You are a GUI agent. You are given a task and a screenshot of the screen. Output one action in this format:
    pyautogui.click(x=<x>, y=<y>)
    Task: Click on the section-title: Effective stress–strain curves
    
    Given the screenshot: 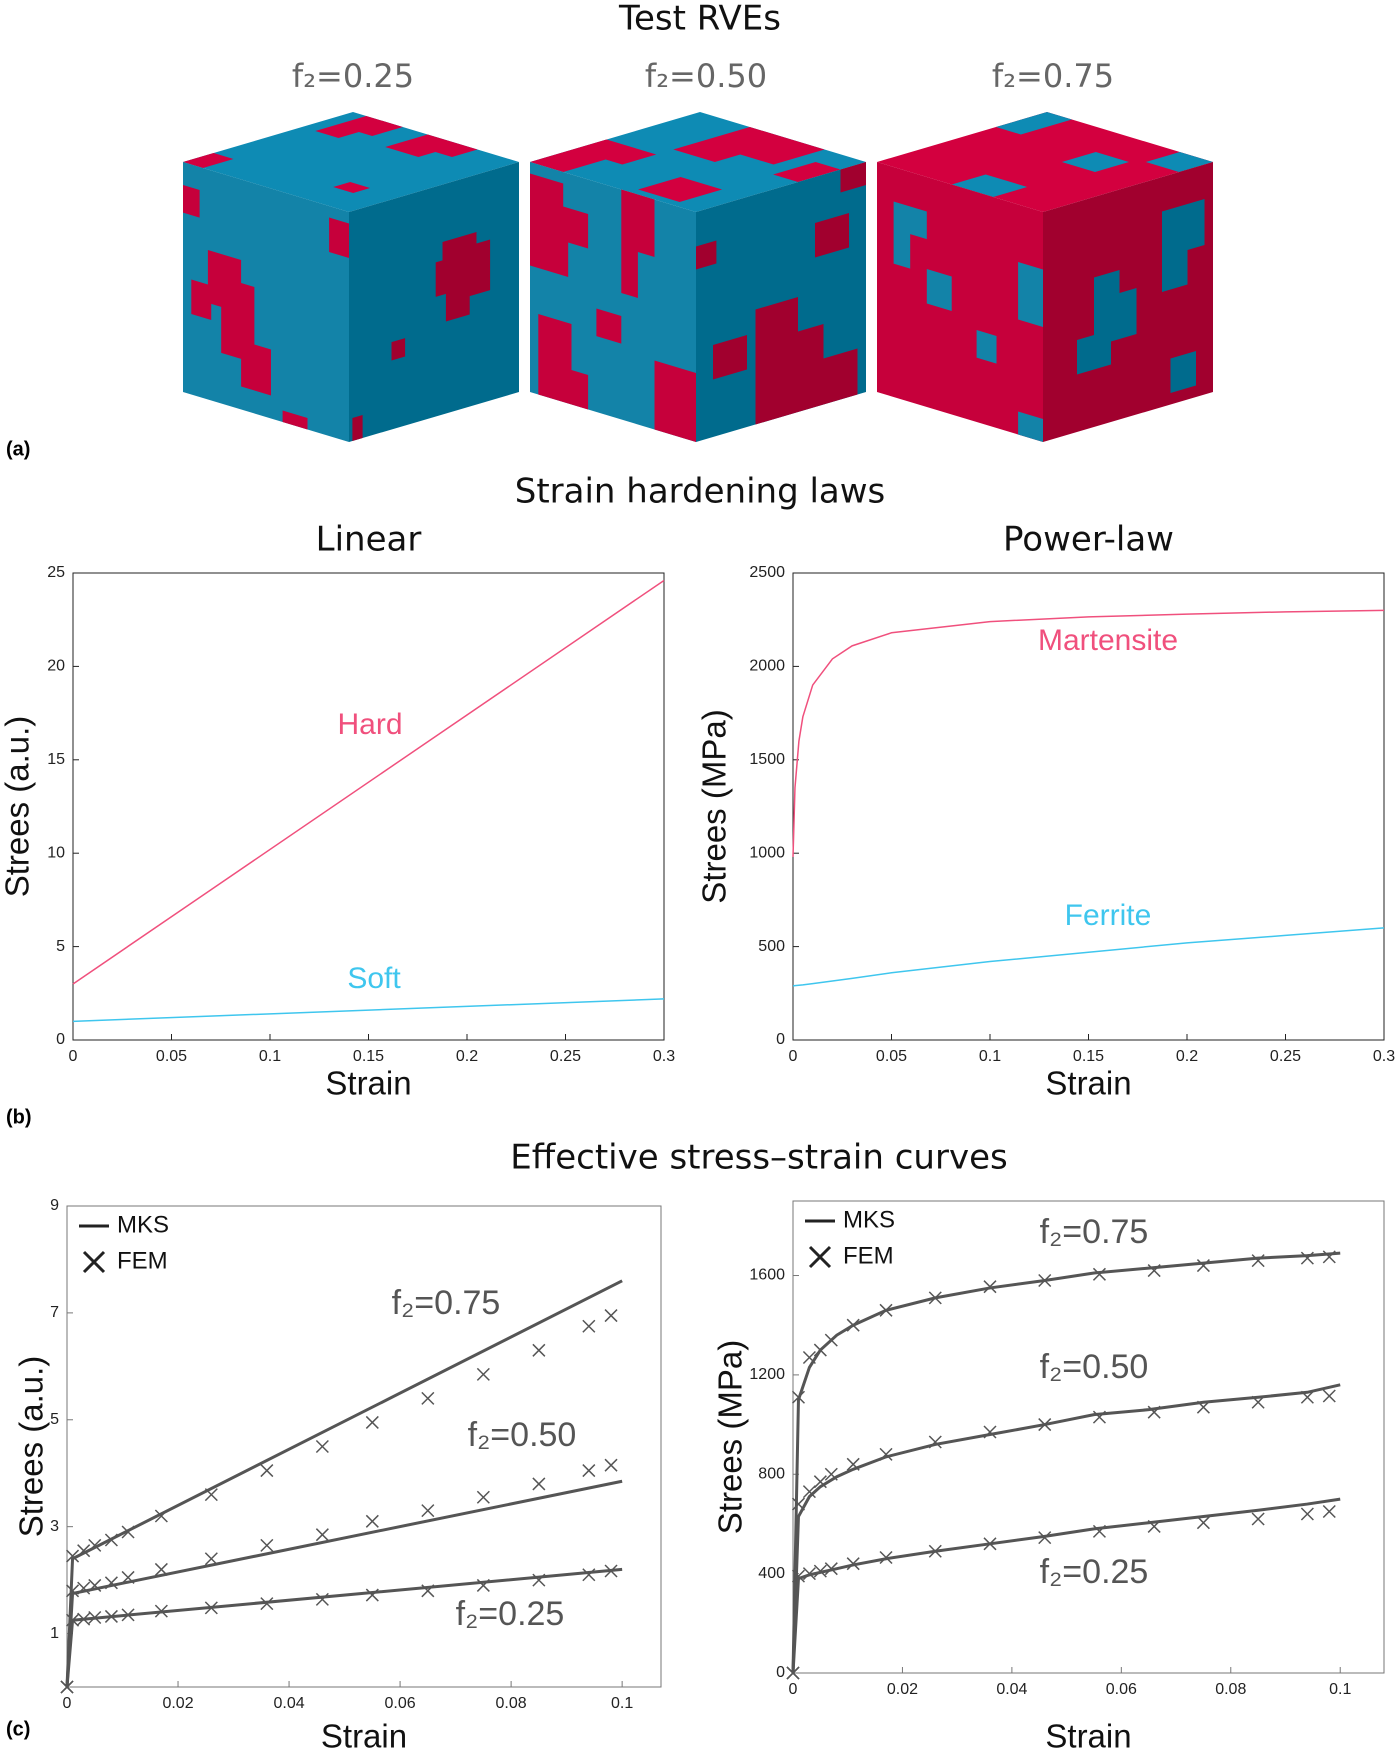 What is the action you would take?
    pyautogui.click(x=758, y=1158)
    